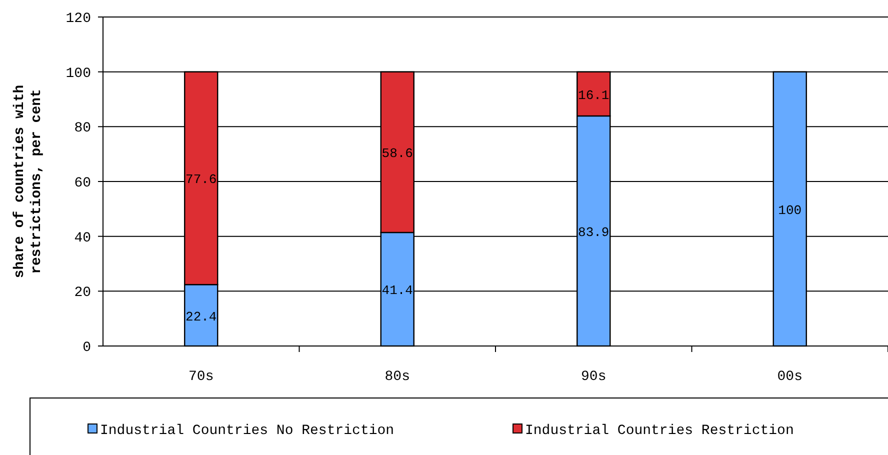  I want to click on legend-label: Industrial Countries No Restriction, so click(247, 431).